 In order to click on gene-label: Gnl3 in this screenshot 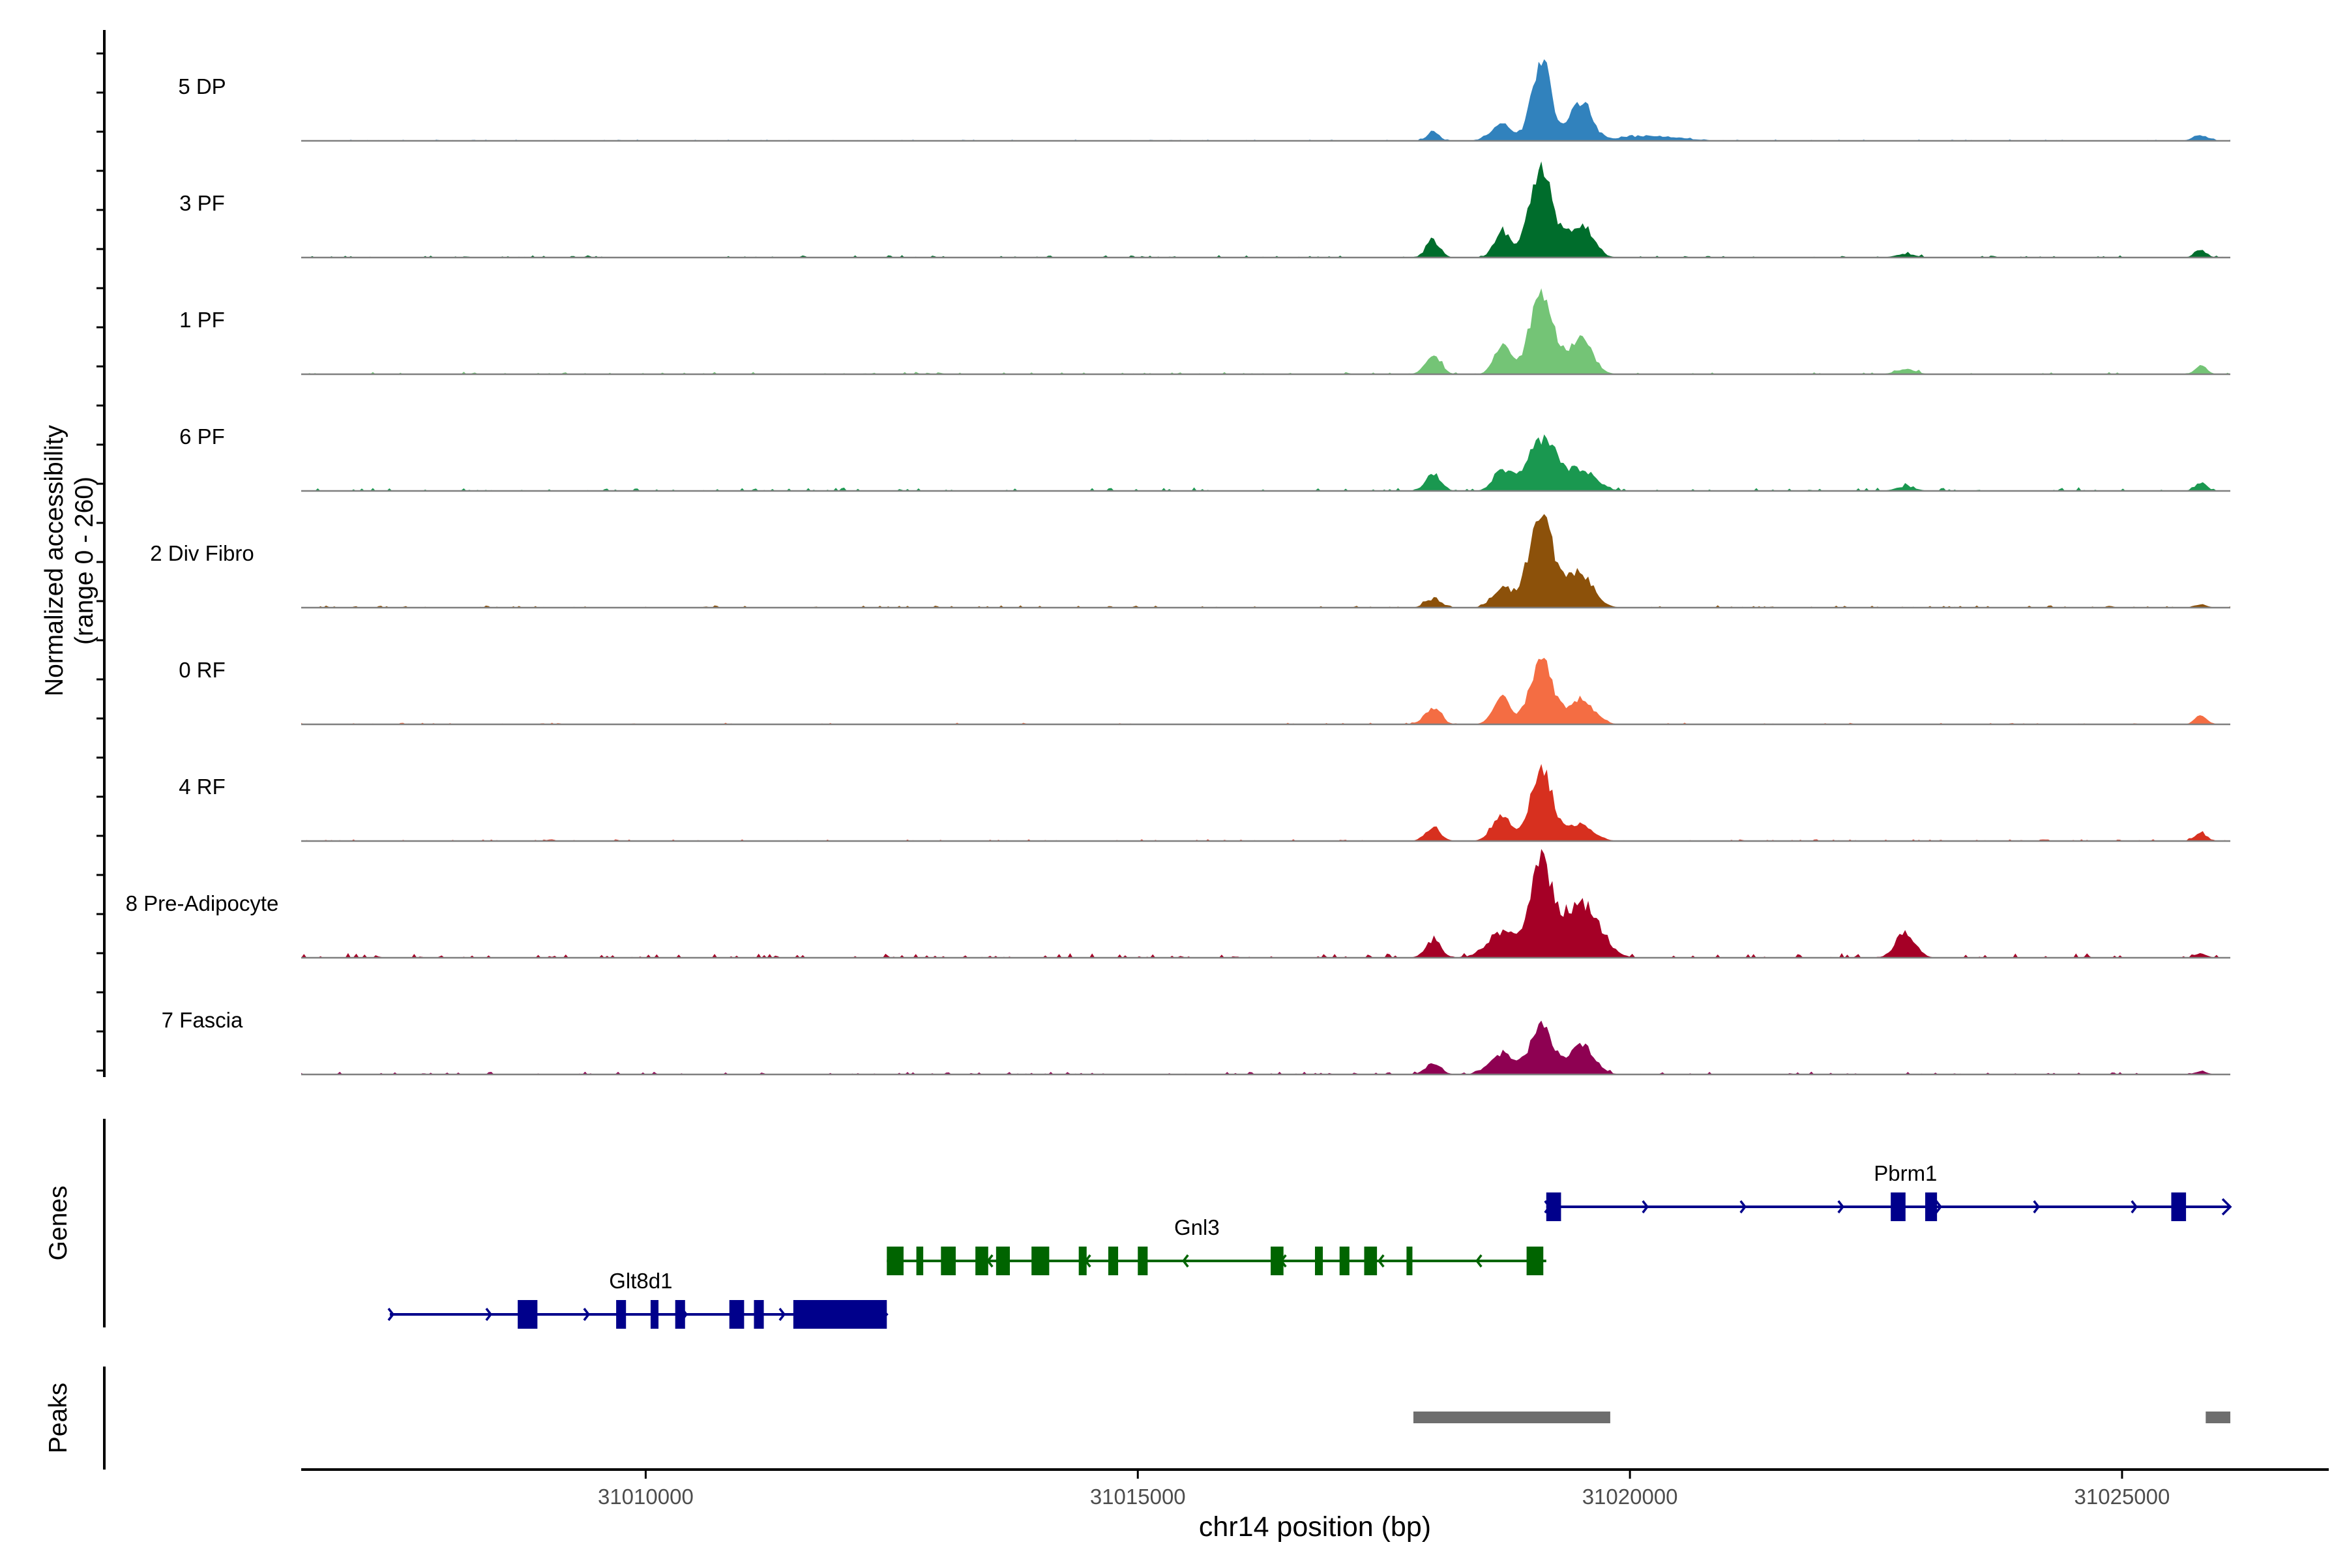, I will do `click(1197, 1227)`.